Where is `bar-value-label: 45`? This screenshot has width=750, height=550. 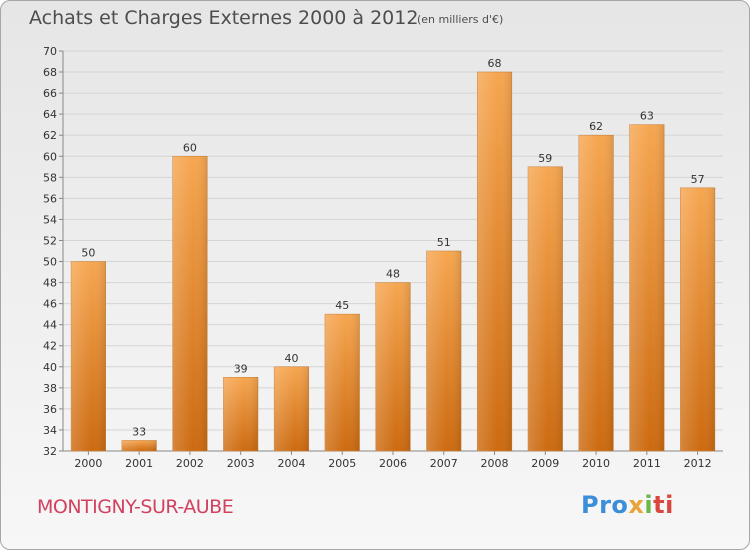
bar-value-label: 45 is located at coordinates (342, 305).